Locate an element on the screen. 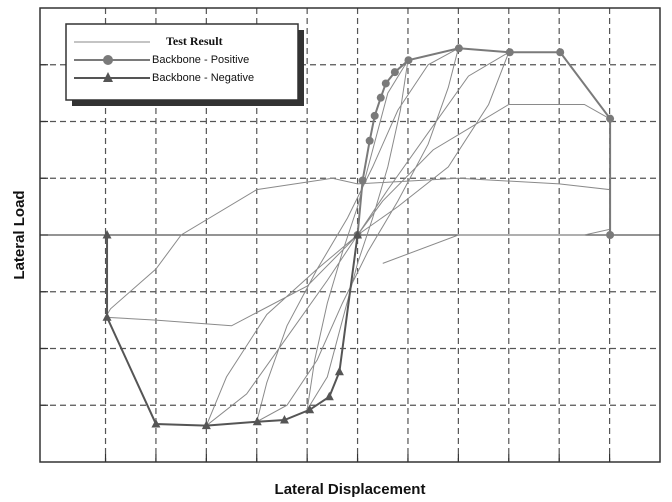 Image resolution: width=672 pixels, height=502 pixels. x-axis-label: Lateral Displacement is located at coordinates (350, 489).